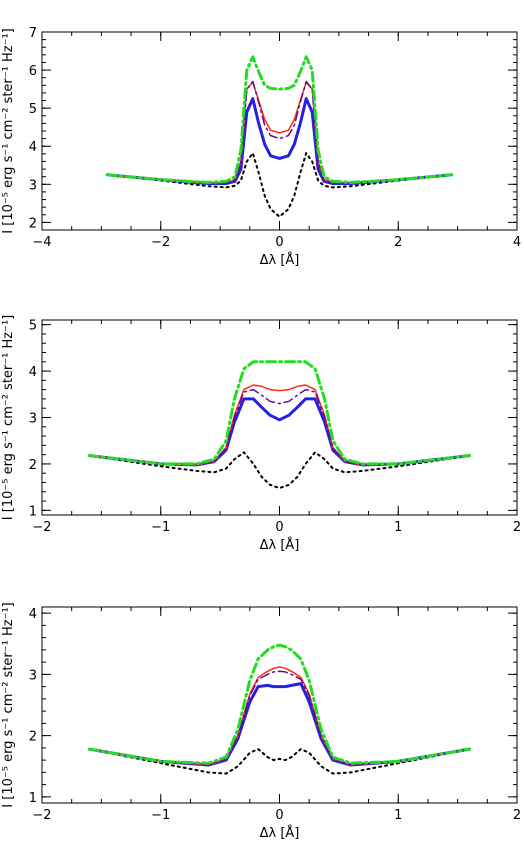  I want to click on y-tick-label: 7, so click(33, 33).